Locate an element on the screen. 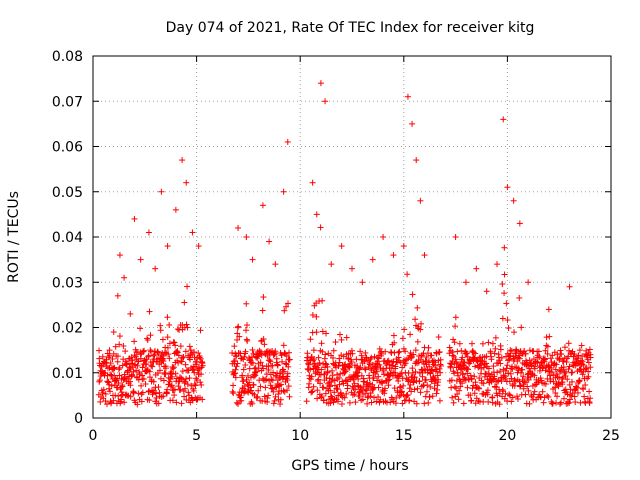 The height and width of the screenshot is (480, 640). x-tick-label: 5 is located at coordinates (196, 436).